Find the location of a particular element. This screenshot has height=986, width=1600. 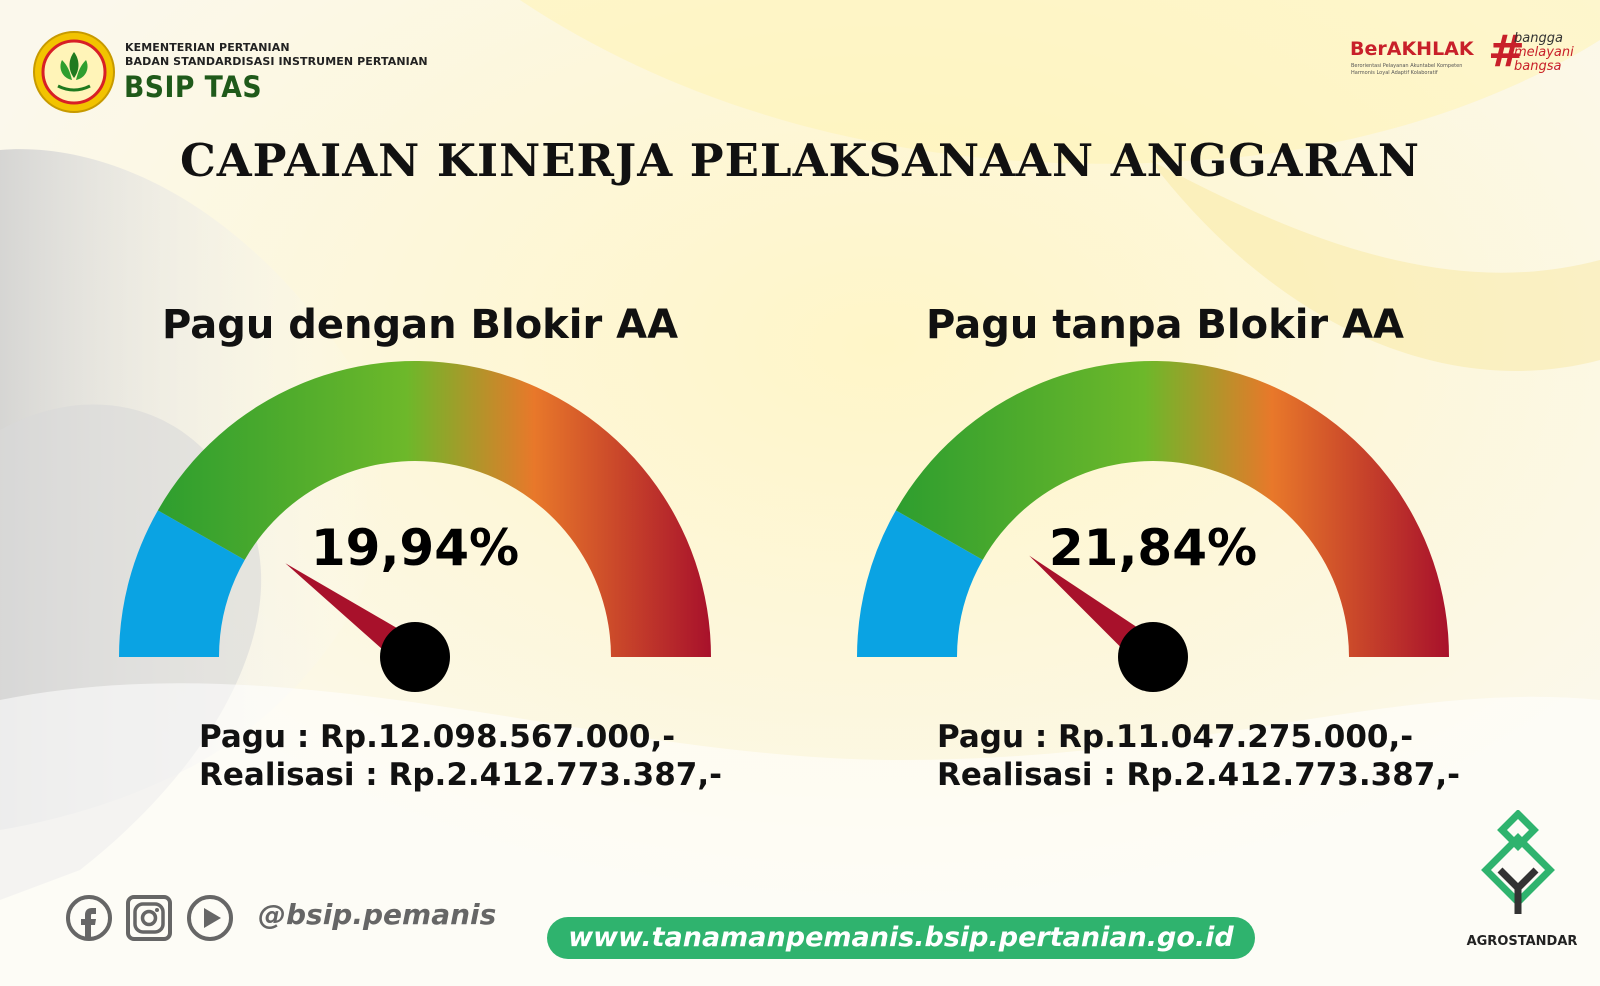

ministry-logo is located at coordinates (74, 72).